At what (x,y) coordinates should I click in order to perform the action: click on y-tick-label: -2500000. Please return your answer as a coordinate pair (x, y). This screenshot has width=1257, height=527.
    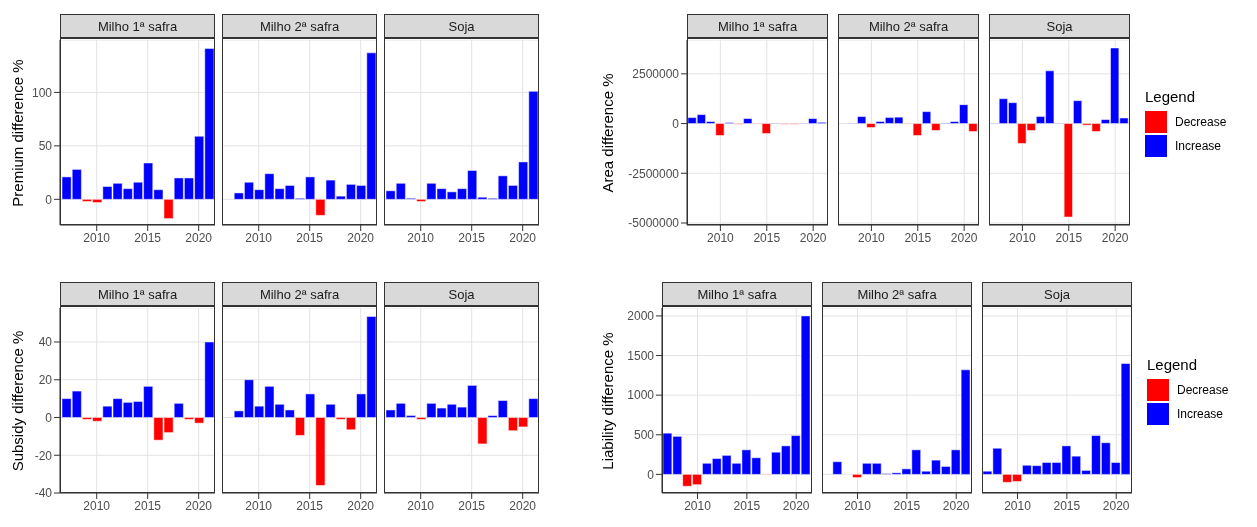
    Looking at the image, I should click on (654, 173).